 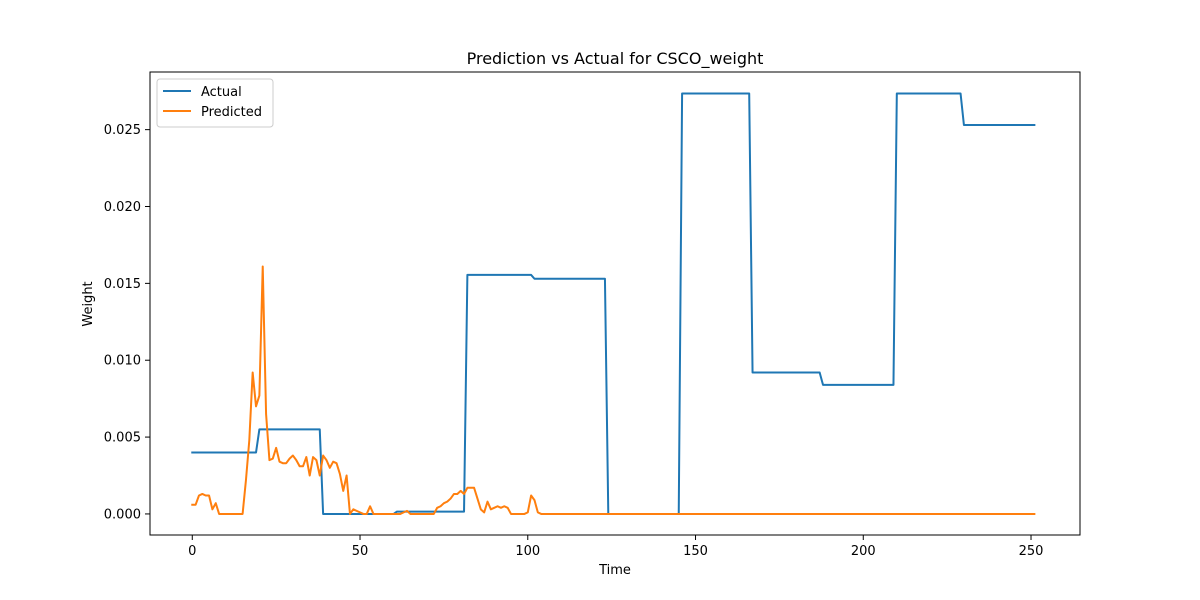 What do you see at coordinates (614, 570) in the screenshot?
I see `x-axis-title: Time` at bounding box center [614, 570].